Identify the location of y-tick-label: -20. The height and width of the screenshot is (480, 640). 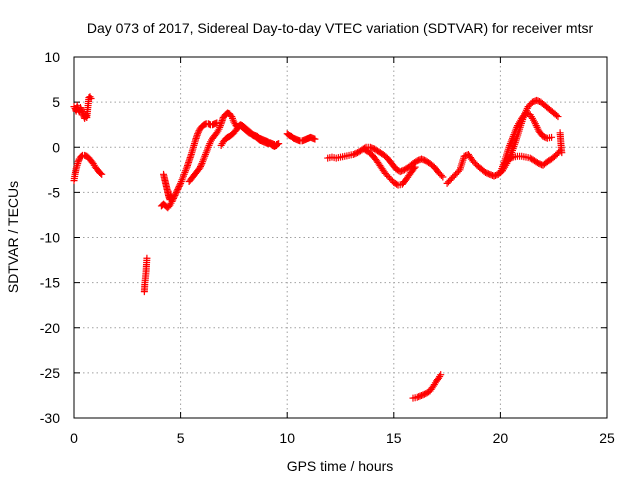
(50, 328).